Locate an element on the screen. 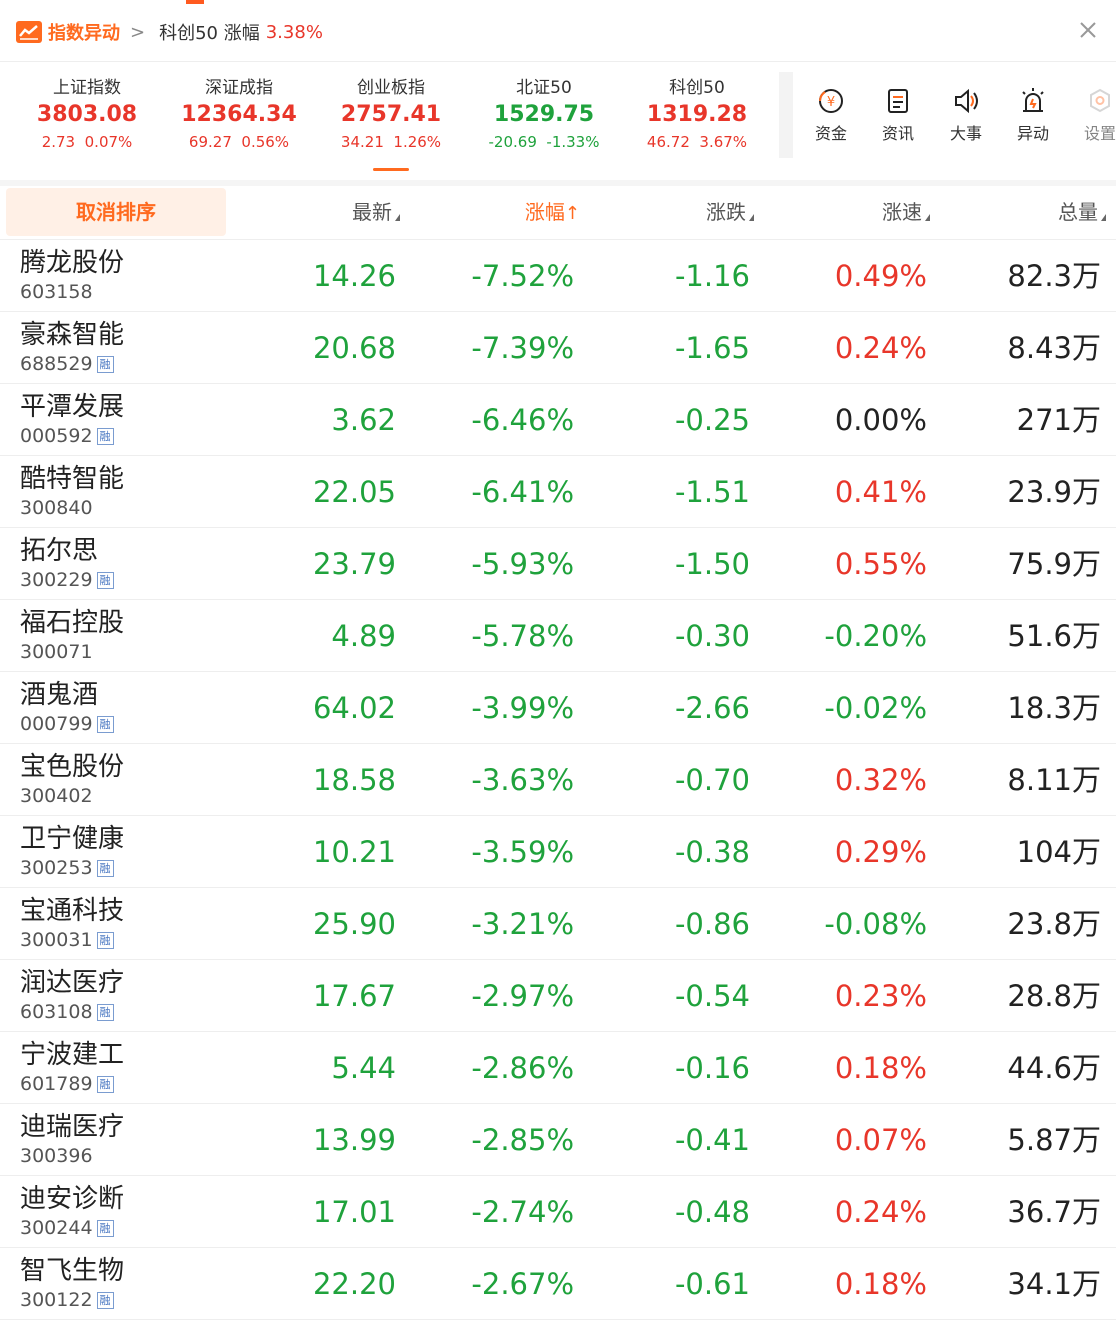 The height and width of the screenshot is (1321, 1116). cell-pct: -6.41% is located at coordinates (522, 492).